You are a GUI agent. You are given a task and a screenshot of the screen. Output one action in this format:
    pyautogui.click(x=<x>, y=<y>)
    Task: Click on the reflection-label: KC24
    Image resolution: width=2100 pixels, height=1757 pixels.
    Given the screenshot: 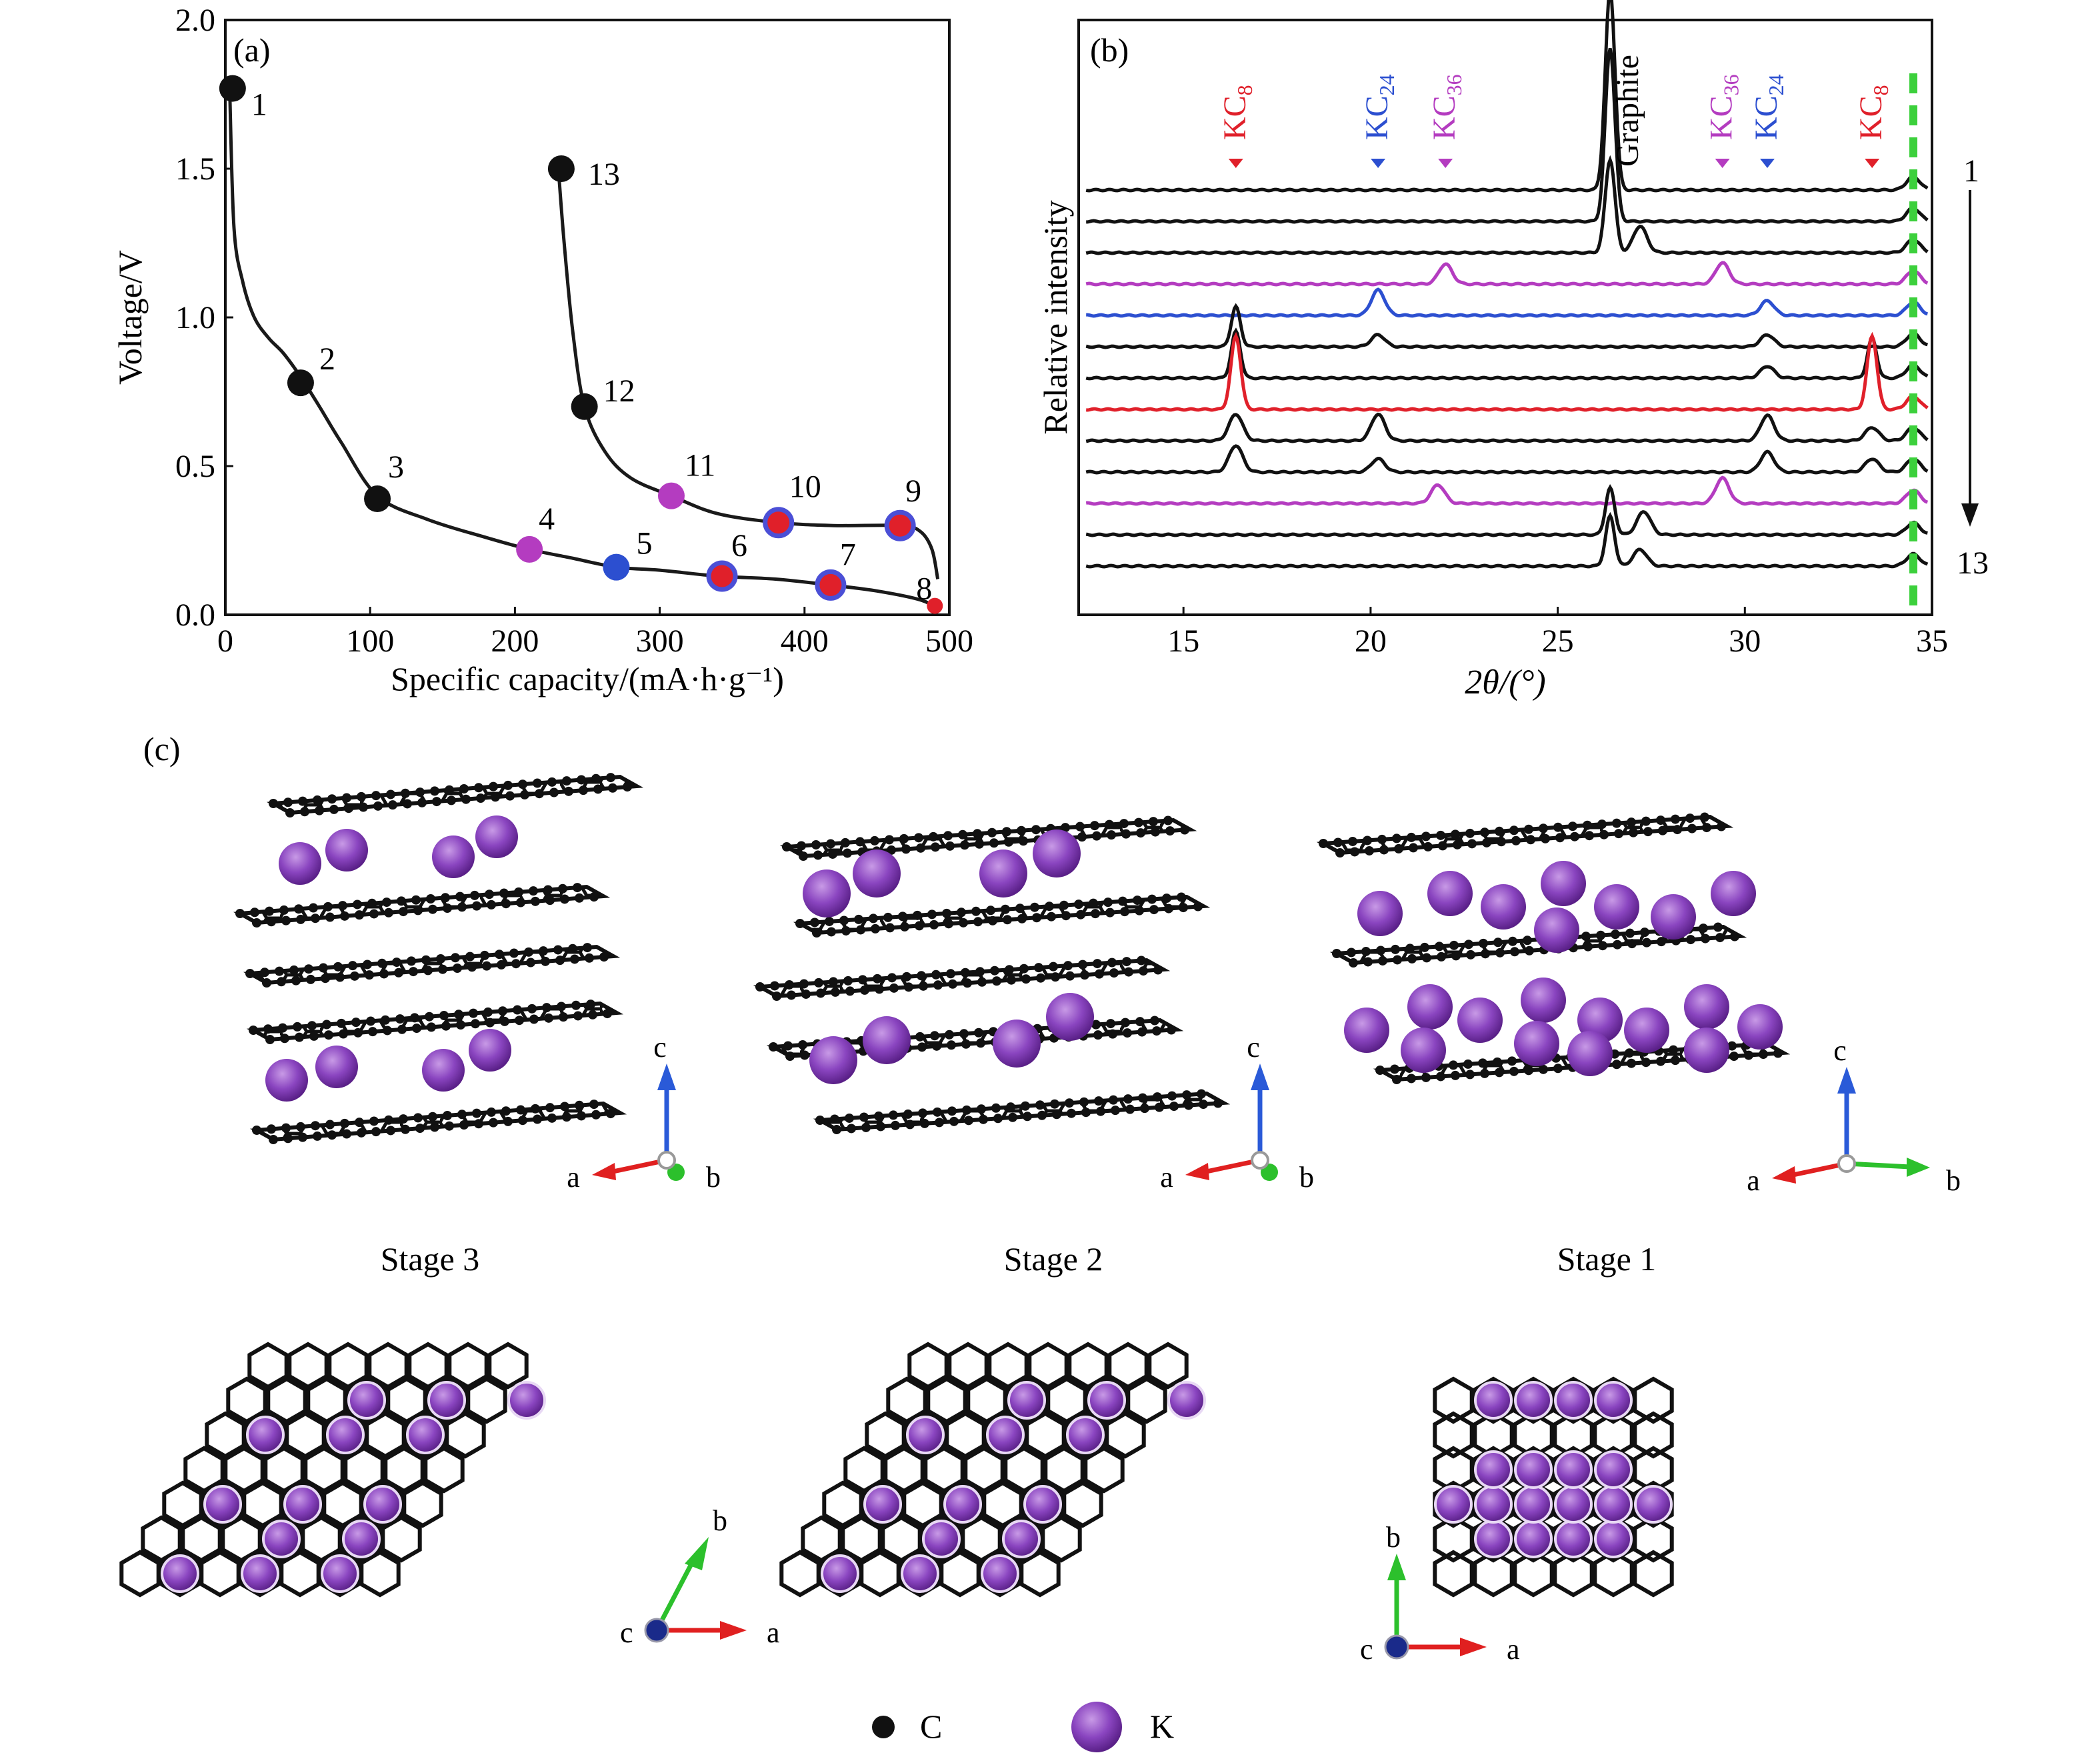 What is the action you would take?
    pyautogui.click(x=1379, y=107)
    